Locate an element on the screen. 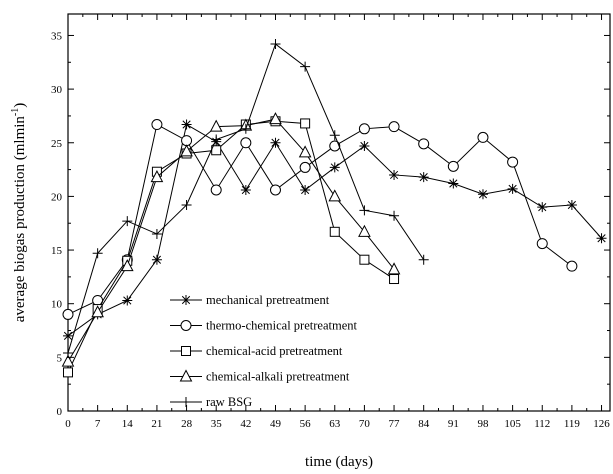  y-axis-label: average biogas production (mlmin-1) is located at coordinates (19, 213).